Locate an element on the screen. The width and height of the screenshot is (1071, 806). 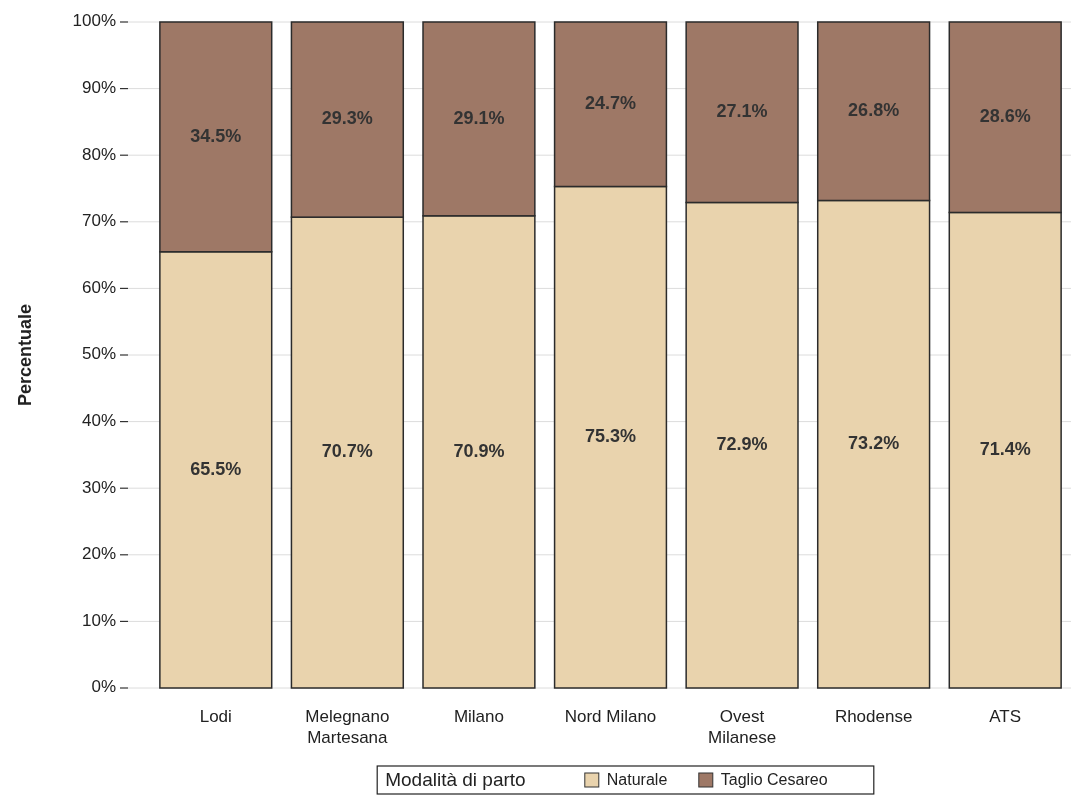
legend-label: Naturale is located at coordinates (637, 780).